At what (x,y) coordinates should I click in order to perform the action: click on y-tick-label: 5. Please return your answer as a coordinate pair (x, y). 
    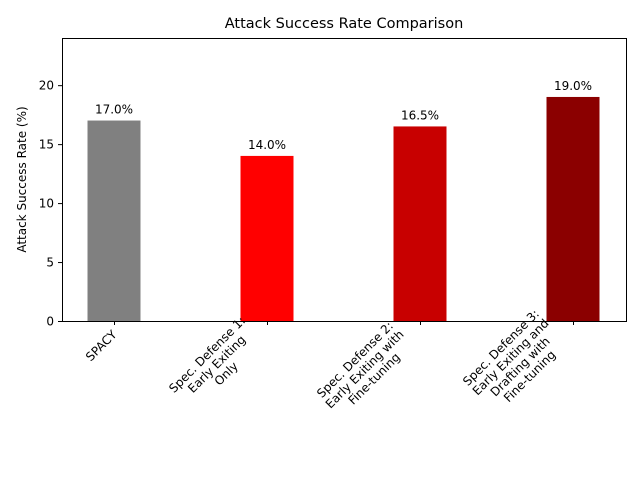
    Looking at the image, I should click on (50, 263).